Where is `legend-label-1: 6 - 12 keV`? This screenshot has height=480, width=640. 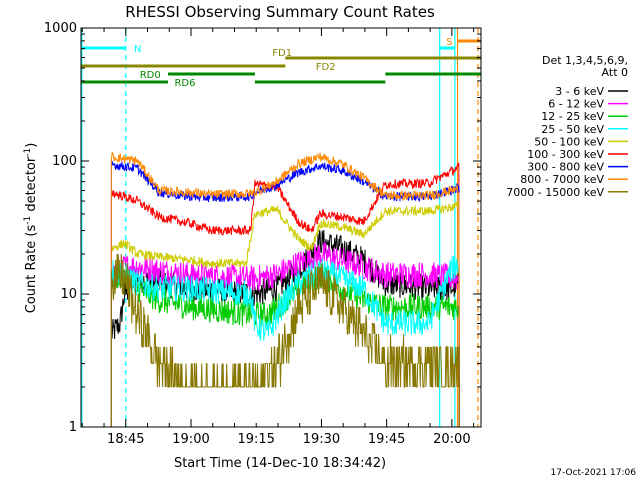 legend-label-1: 6 - 12 keV is located at coordinates (576, 104).